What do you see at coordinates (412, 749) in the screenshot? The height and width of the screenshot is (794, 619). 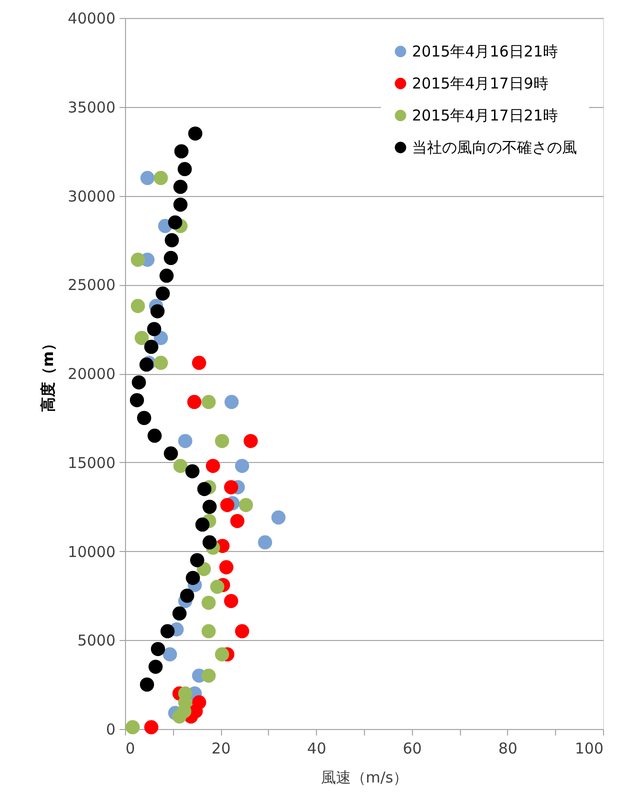 I see `x-tick-label: 60` at bounding box center [412, 749].